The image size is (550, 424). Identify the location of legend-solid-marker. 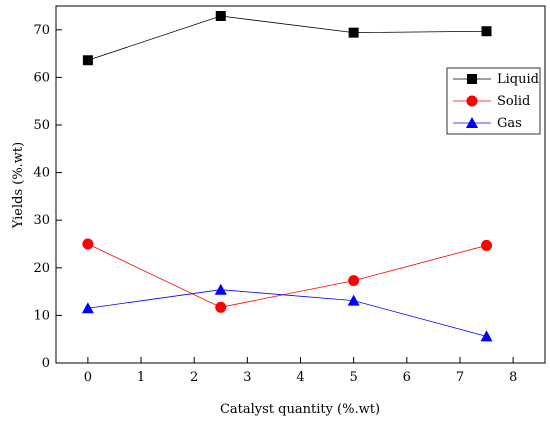
(472, 101).